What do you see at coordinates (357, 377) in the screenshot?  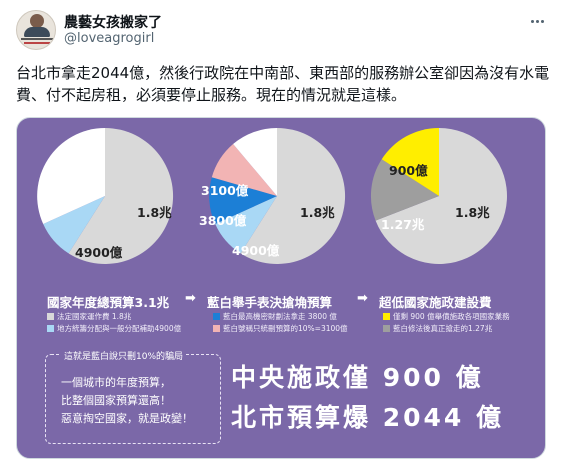 I see `headline-1: 中央施政僅 900 億` at bounding box center [357, 377].